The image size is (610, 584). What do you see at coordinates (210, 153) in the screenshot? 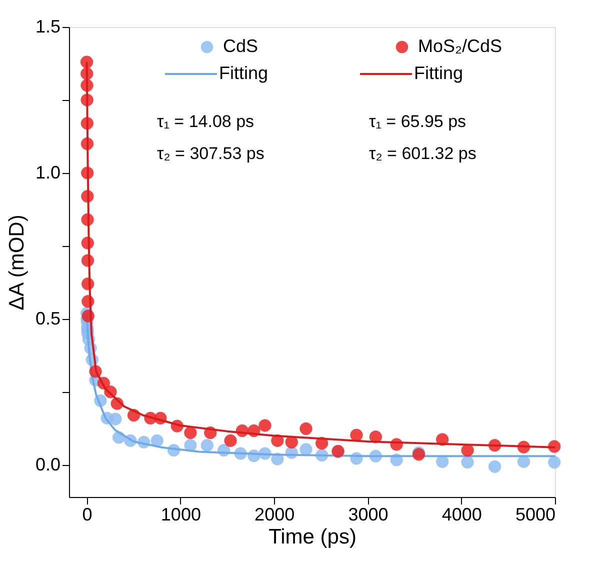
I see `annotation: τ₂ = 307.53 ps` at bounding box center [210, 153].